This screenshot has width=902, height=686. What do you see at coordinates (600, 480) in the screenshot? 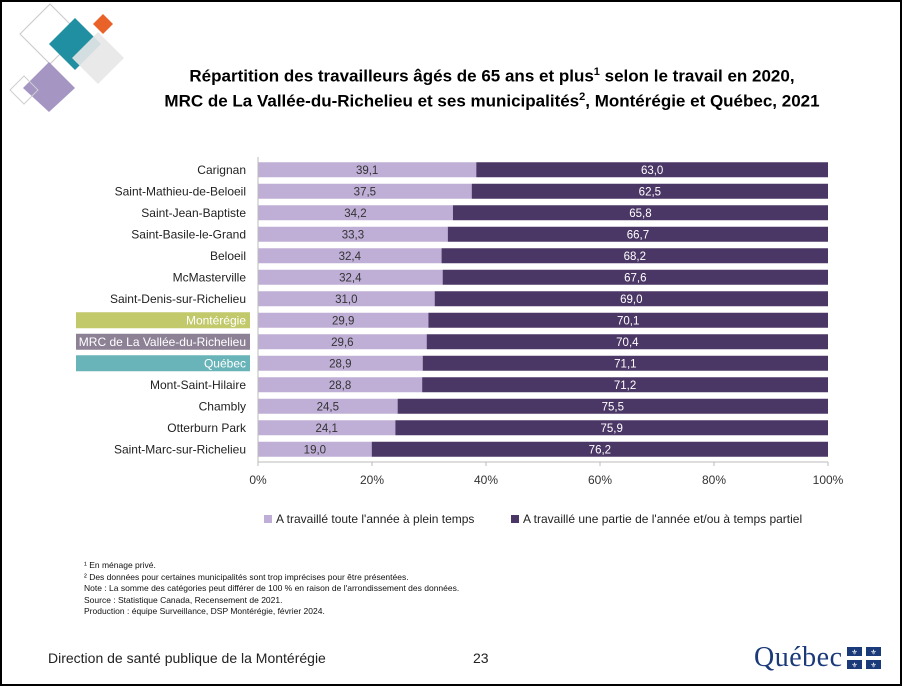
I see `x-tick-label: 60%` at bounding box center [600, 480].